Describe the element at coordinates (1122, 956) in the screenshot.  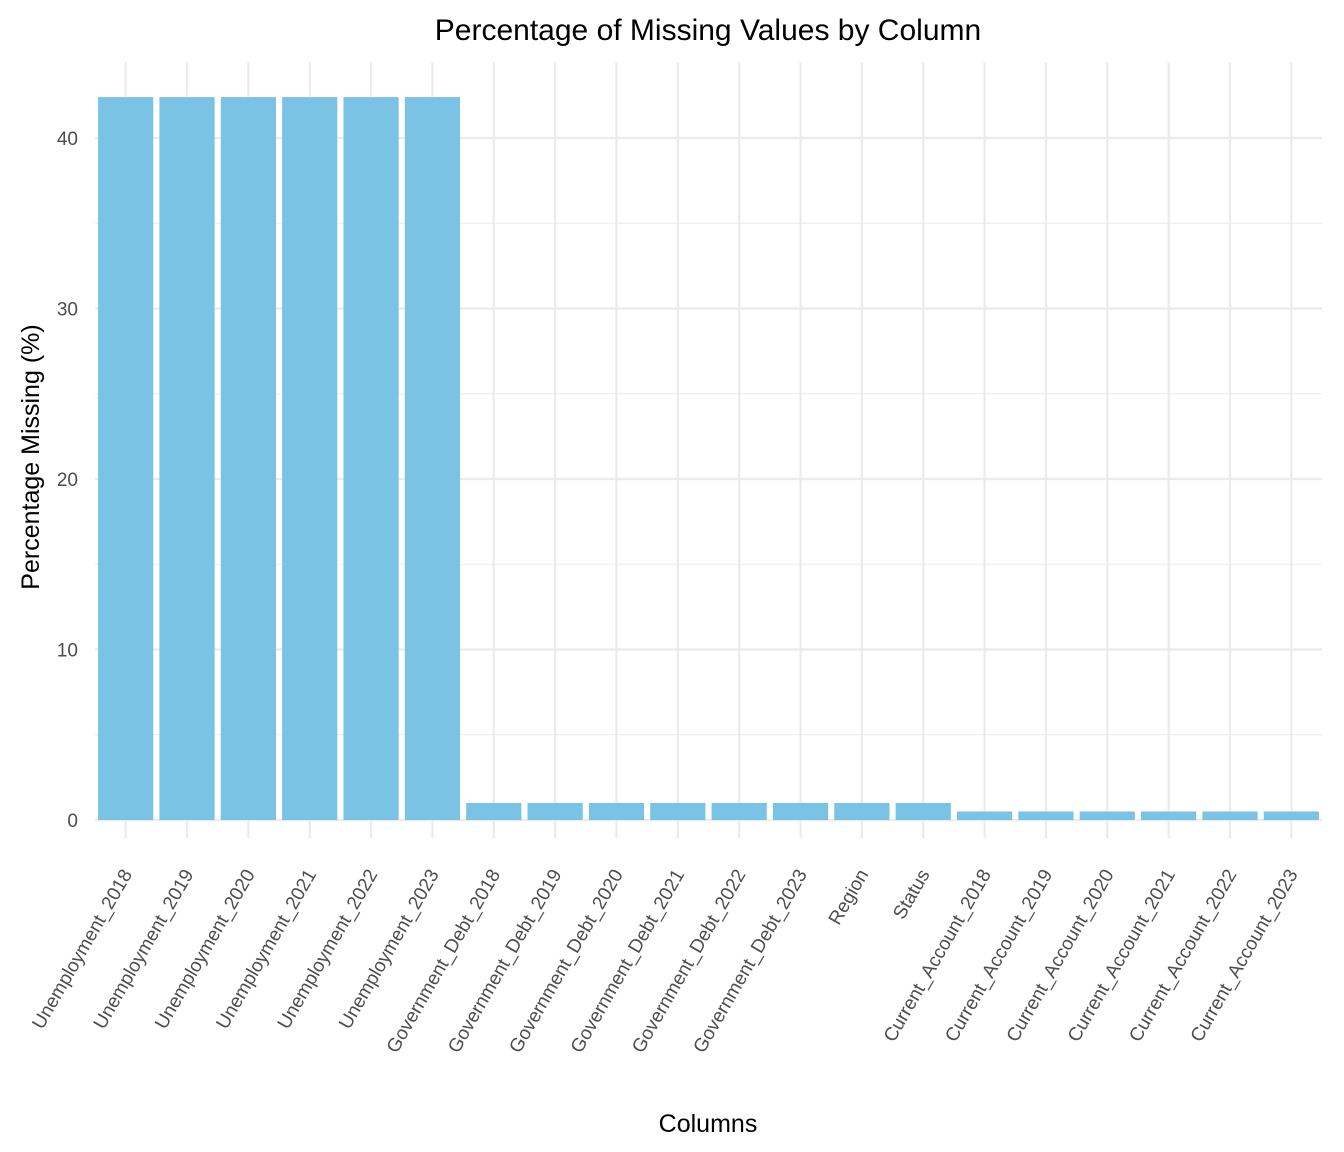
I see `x-tick-label: Current_Account_2021` at that location.